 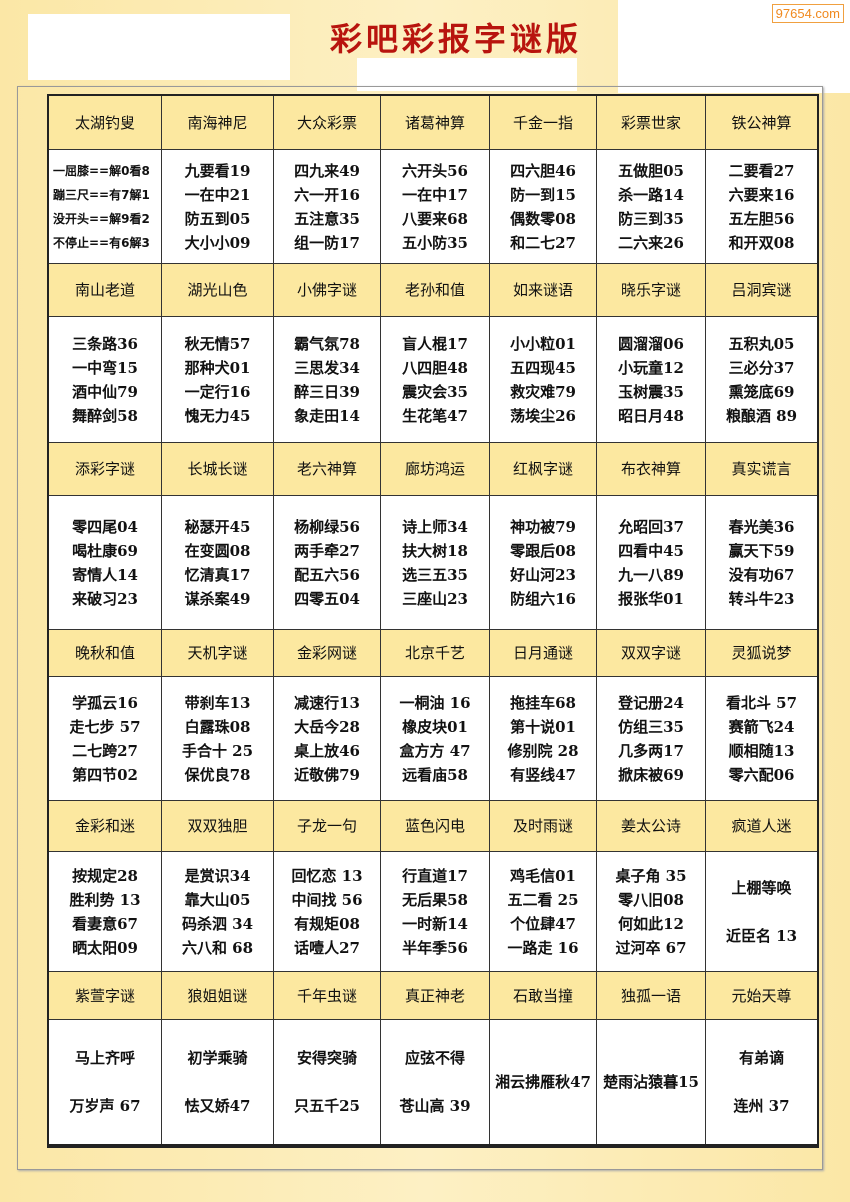 What do you see at coordinates (651, 343) in the screenshot?
I see `riddle-line: 圆溜溜06` at bounding box center [651, 343].